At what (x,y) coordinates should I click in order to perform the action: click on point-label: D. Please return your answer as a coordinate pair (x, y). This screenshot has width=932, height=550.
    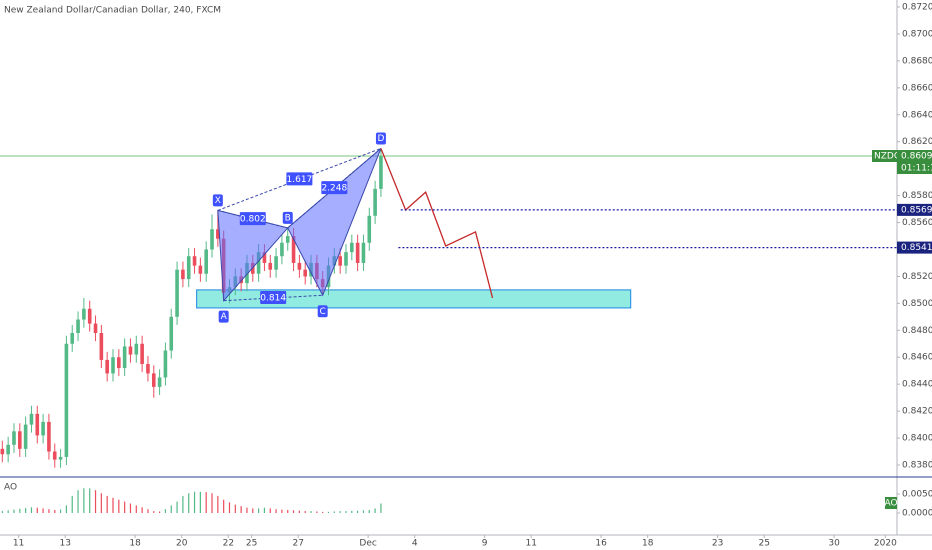
    Looking at the image, I should click on (380, 139).